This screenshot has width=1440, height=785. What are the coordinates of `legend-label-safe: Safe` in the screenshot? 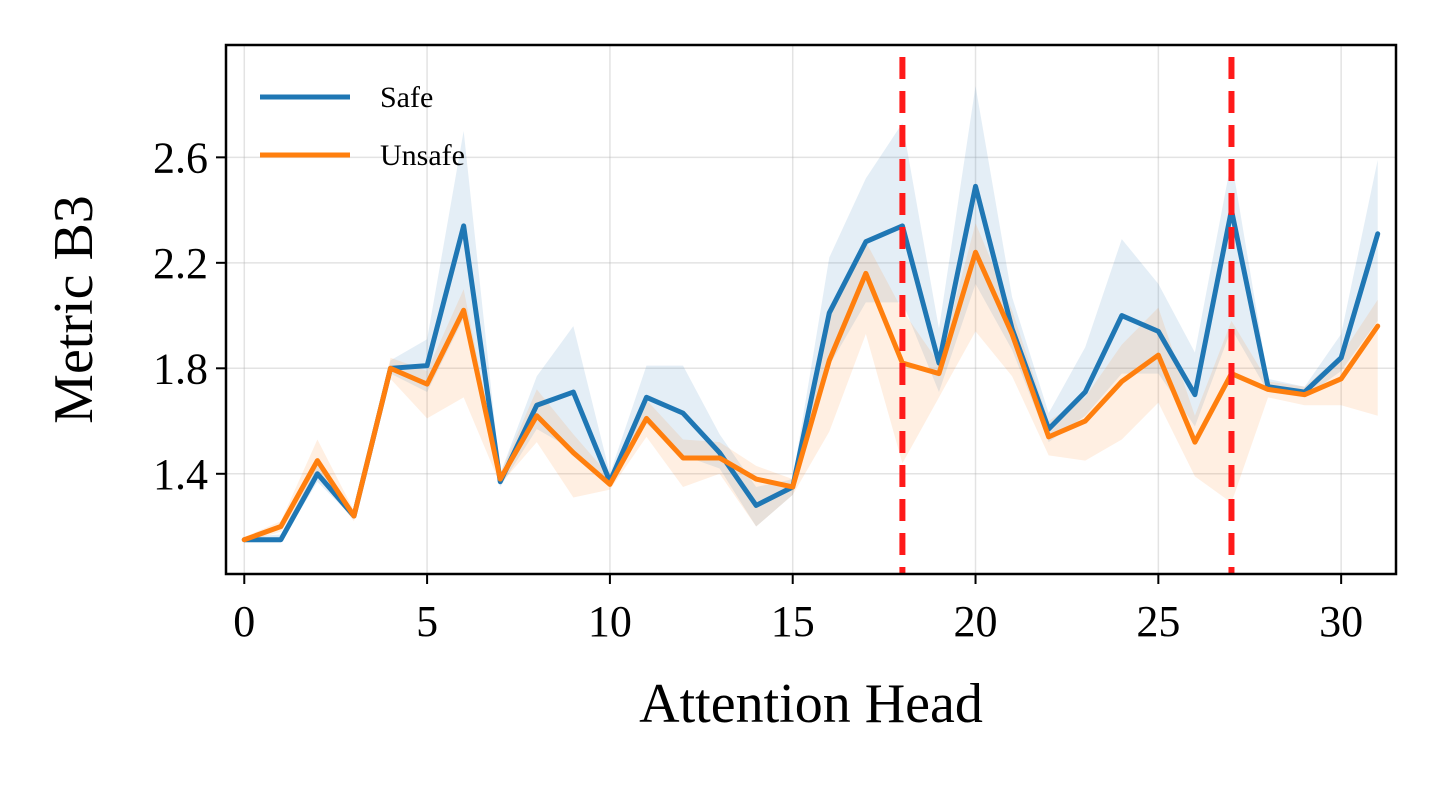 It's located at (406, 97).